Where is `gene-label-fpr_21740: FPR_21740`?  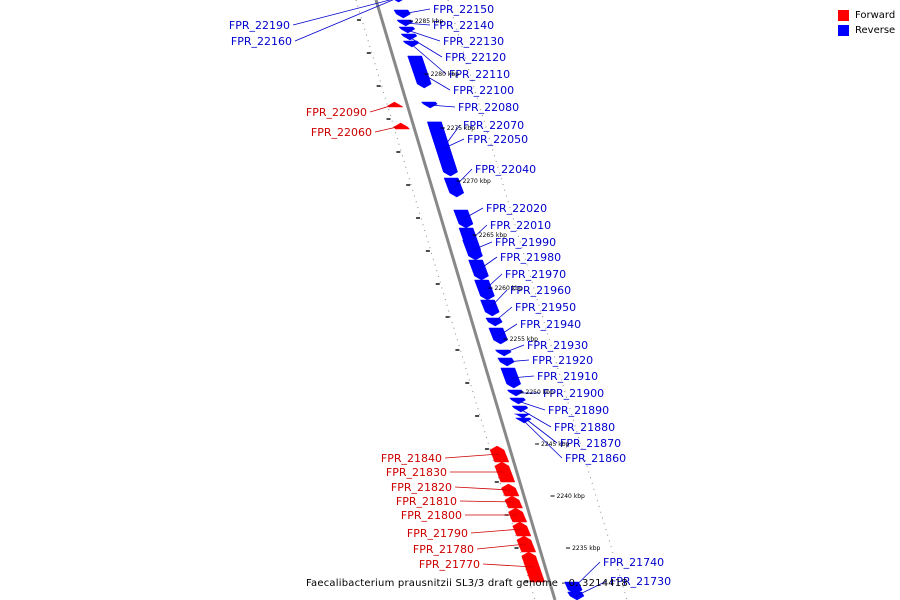 gene-label-fpr_21740: FPR_21740 is located at coordinates (633, 562).